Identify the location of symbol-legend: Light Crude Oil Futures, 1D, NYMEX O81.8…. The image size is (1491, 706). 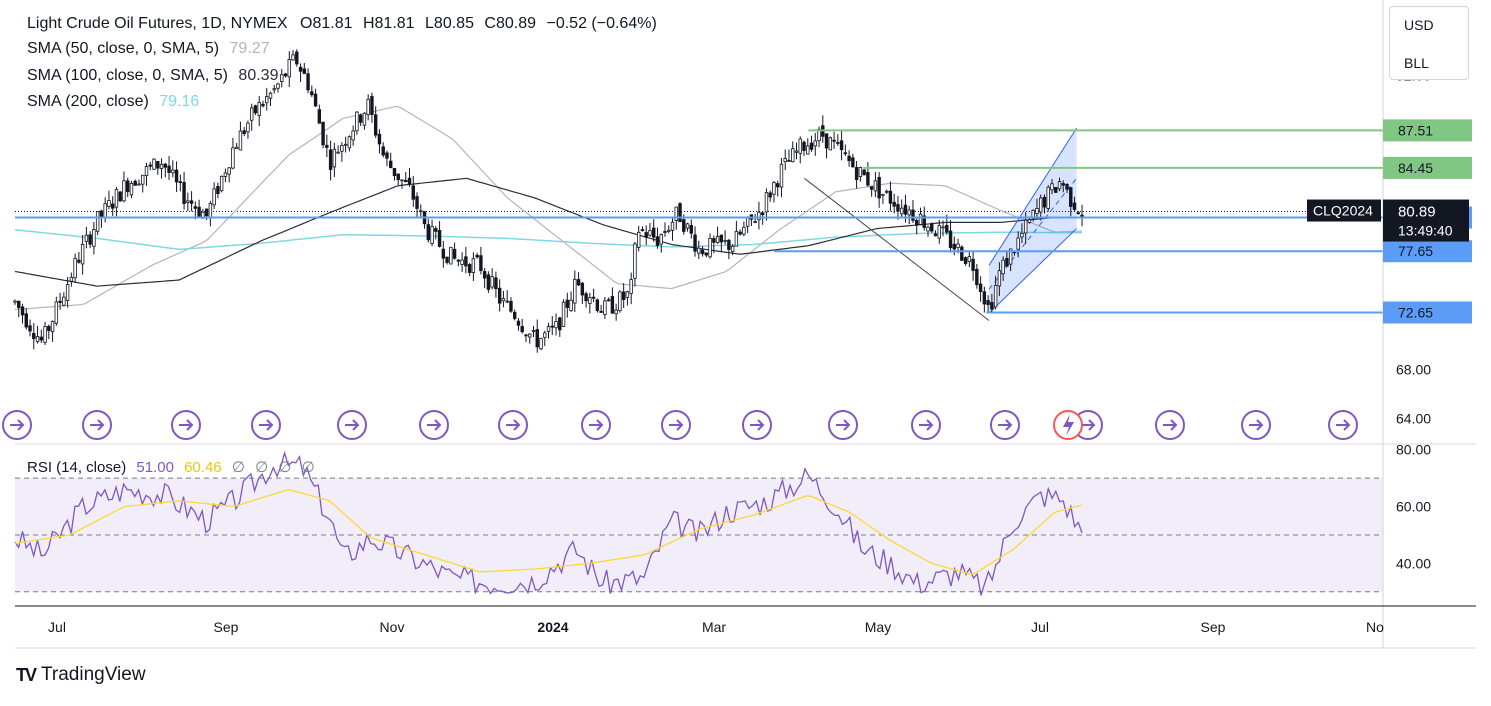
(342, 24).